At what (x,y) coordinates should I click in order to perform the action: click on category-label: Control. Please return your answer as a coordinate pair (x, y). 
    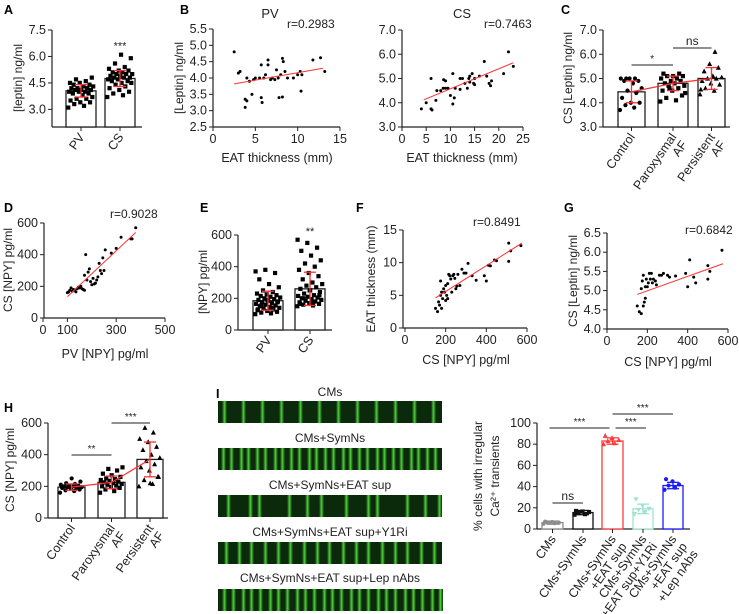
    Looking at the image, I should click on (620, 151).